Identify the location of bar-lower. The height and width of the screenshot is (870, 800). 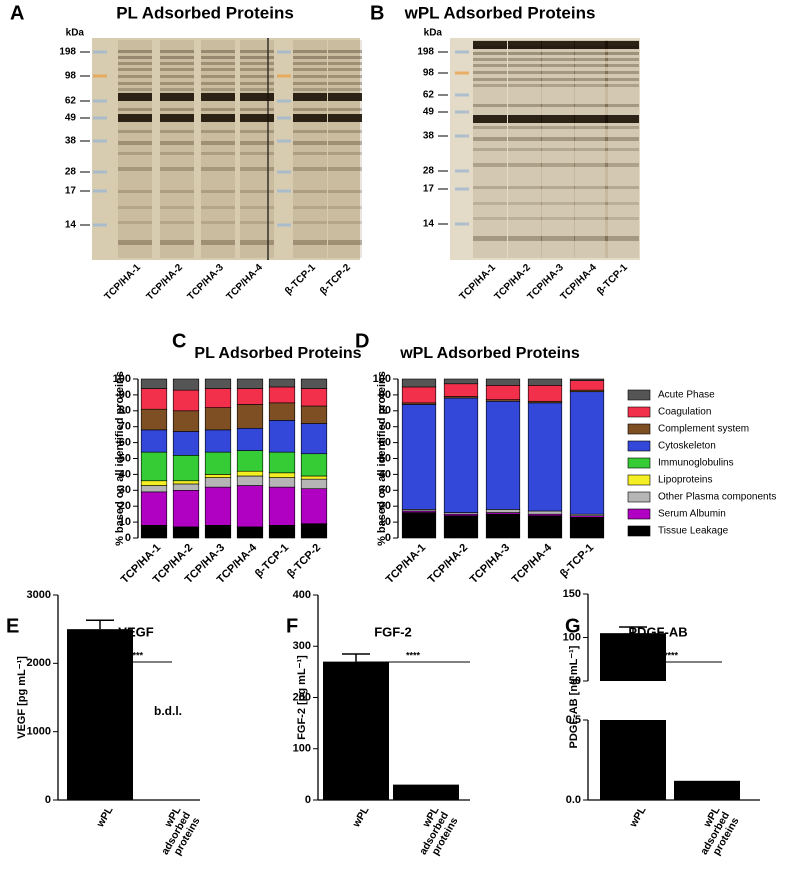
(633, 760).